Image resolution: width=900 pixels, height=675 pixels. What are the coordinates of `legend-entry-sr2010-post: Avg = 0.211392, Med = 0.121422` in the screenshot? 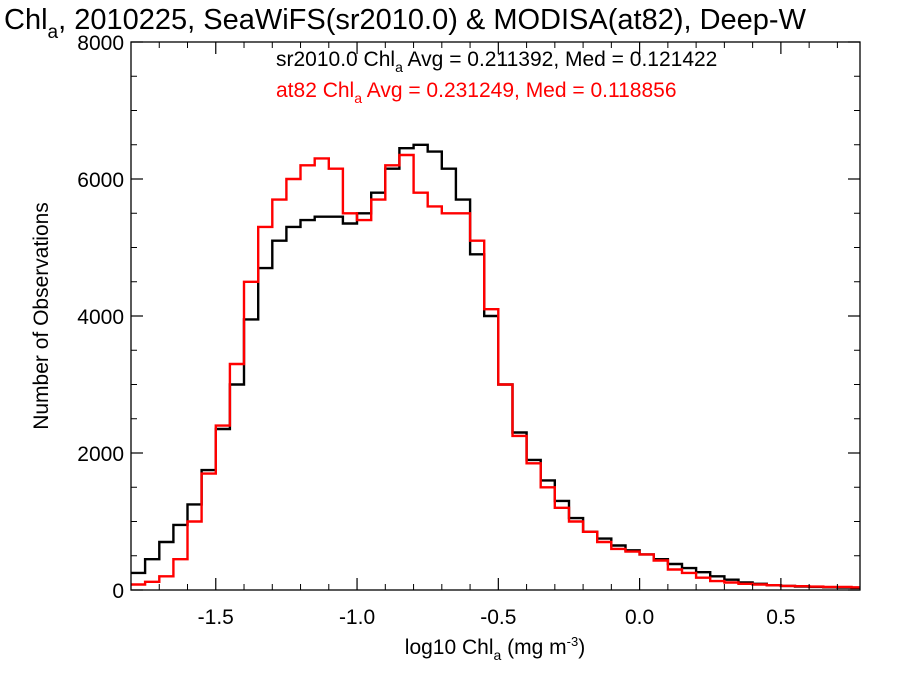 It's located at (560, 59).